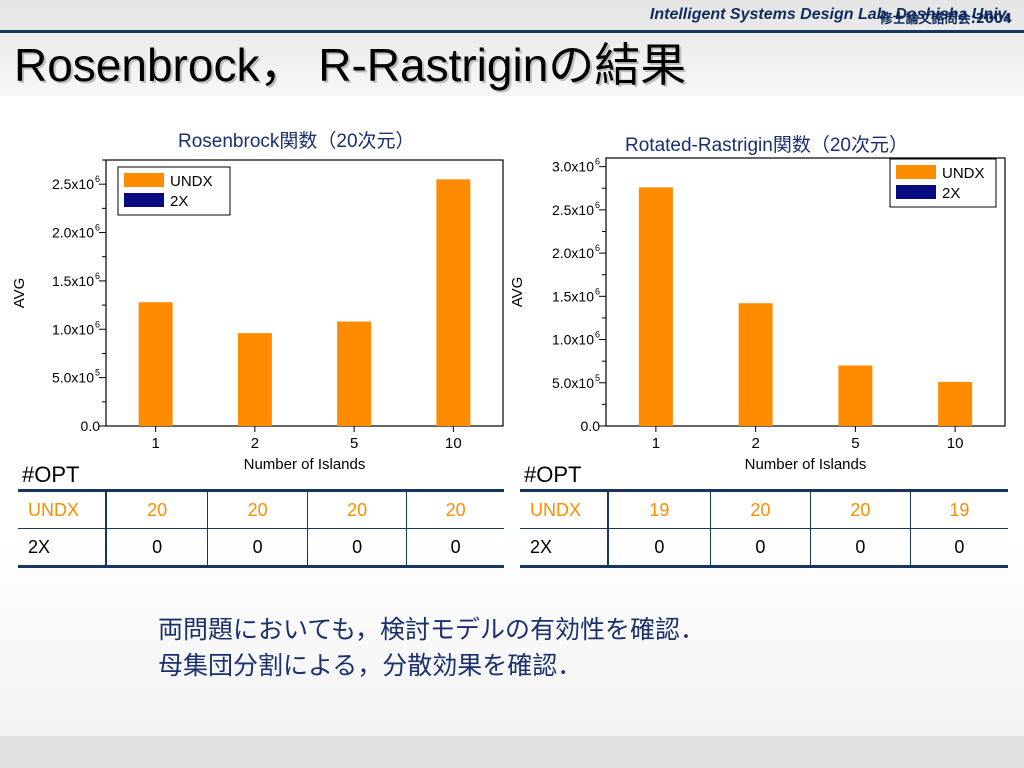 The height and width of the screenshot is (768, 1024). I want to click on y-tick-label: 3.0x10, so click(573, 167).